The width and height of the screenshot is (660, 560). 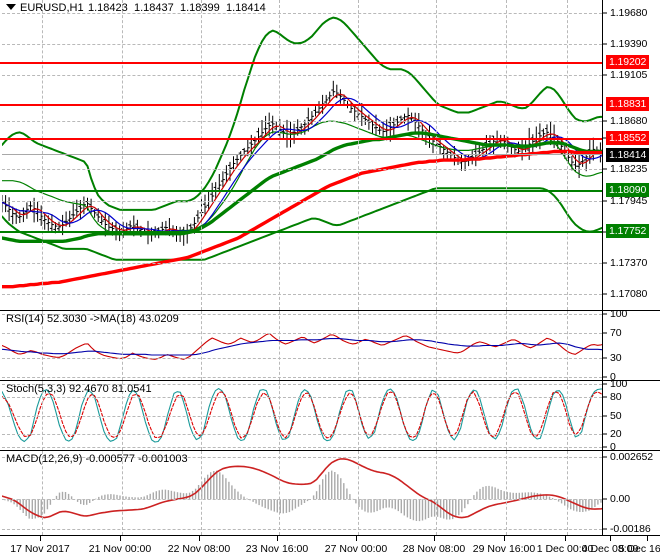 I want to click on price-tick: 1.19105, so click(x=624, y=75).